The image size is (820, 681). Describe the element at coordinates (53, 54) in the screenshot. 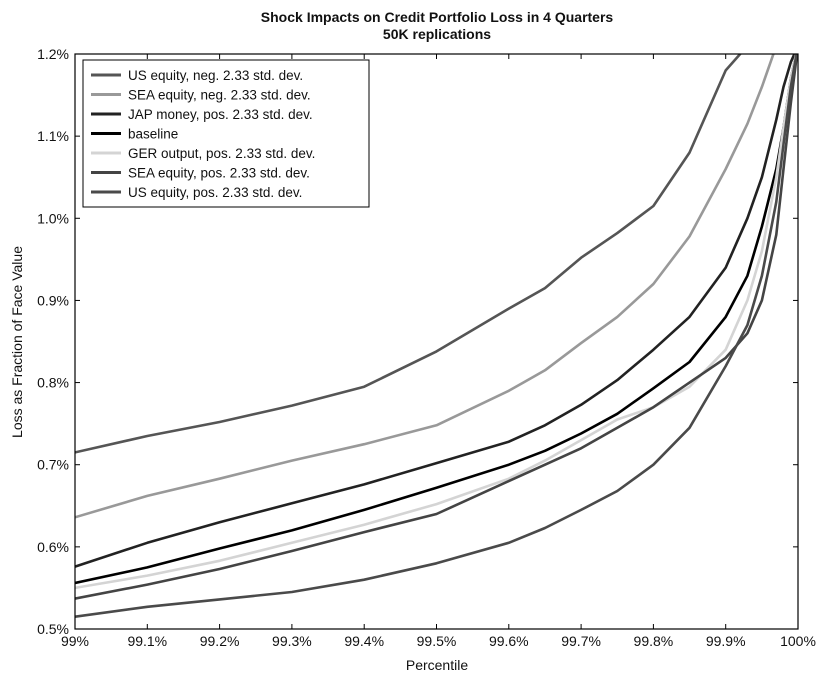

I see `y-tick-label: 1.2%` at that location.